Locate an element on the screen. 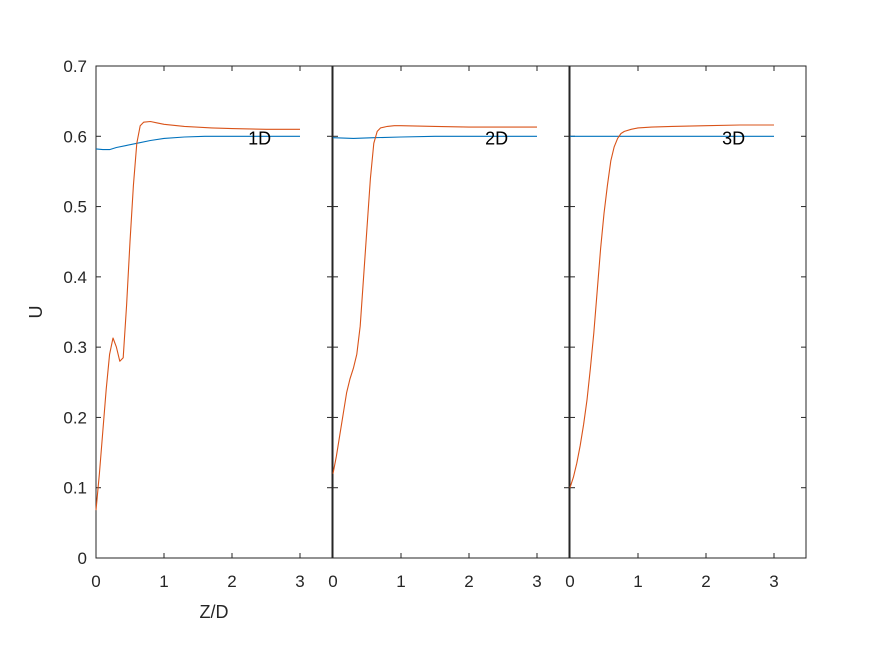 This screenshot has height=656, width=875. panel-annotation: 1D is located at coordinates (259, 138).